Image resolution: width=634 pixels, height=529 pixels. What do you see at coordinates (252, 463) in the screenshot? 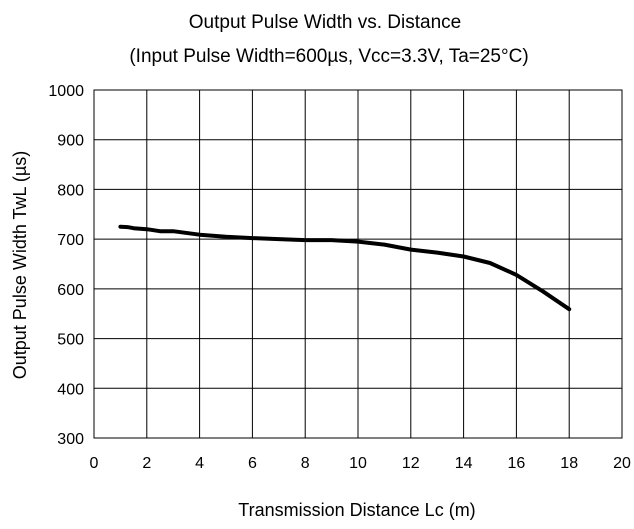
I see `x-tick-label: 6` at bounding box center [252, 463].